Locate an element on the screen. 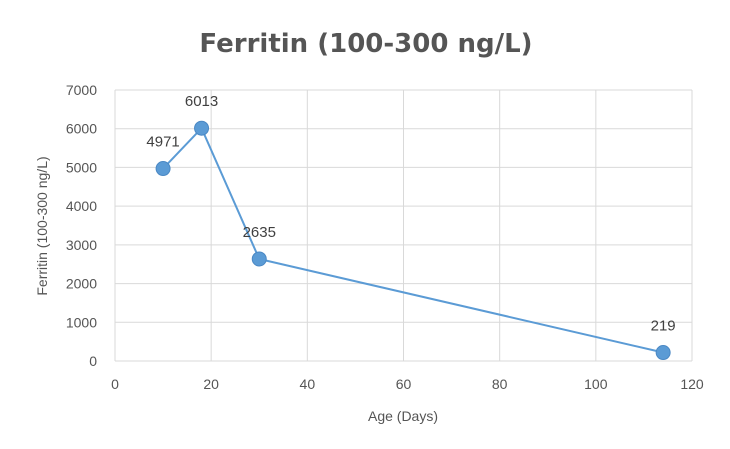 Image resolution: width=730 pixels, height=449 pixels. y-tick-label-0: 0 is located at coordinates (93, 361).